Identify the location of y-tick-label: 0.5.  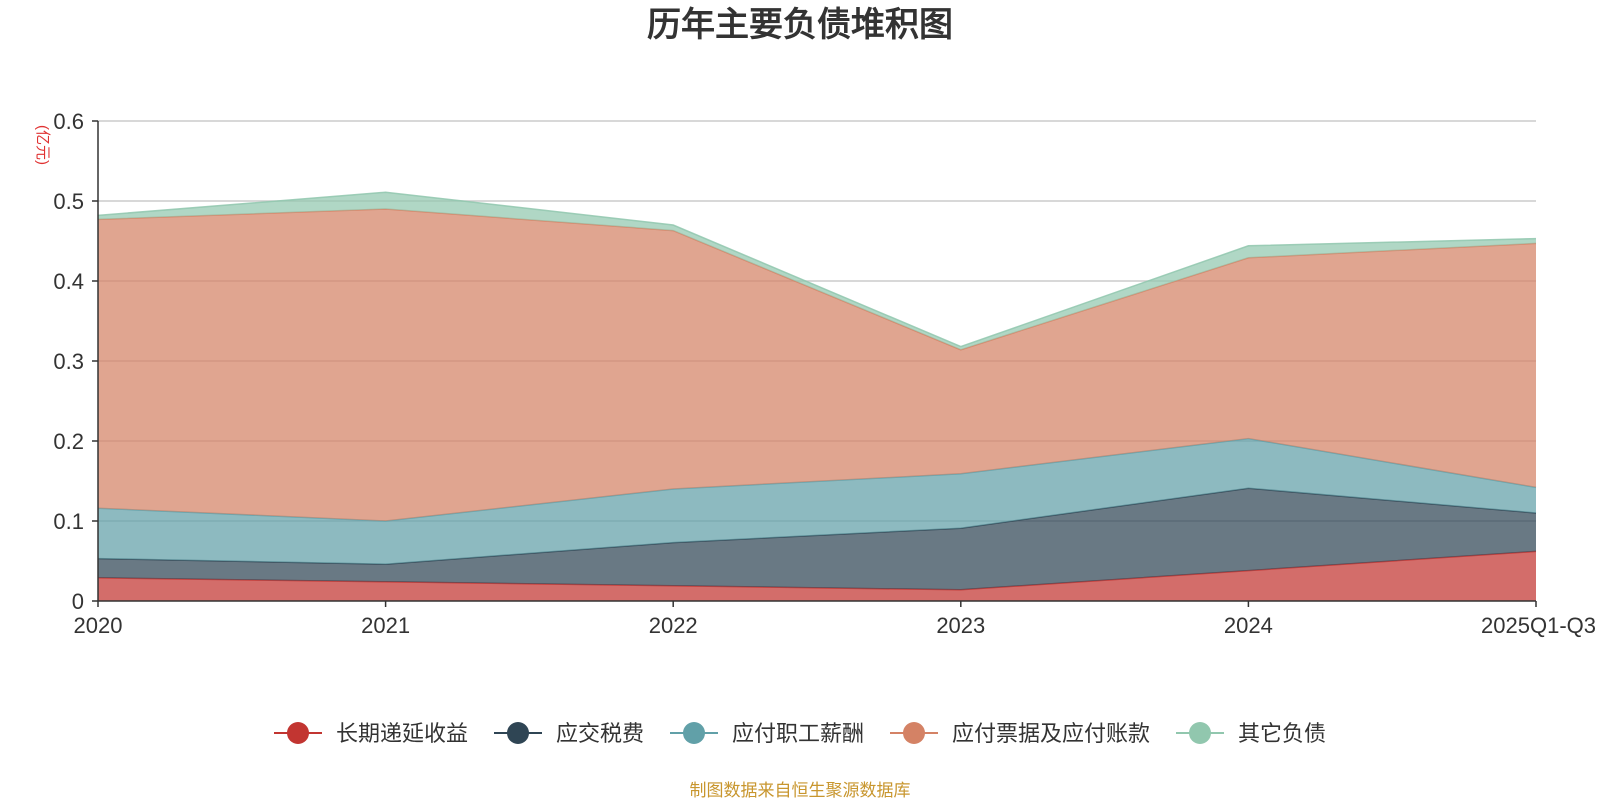
(68, 201).